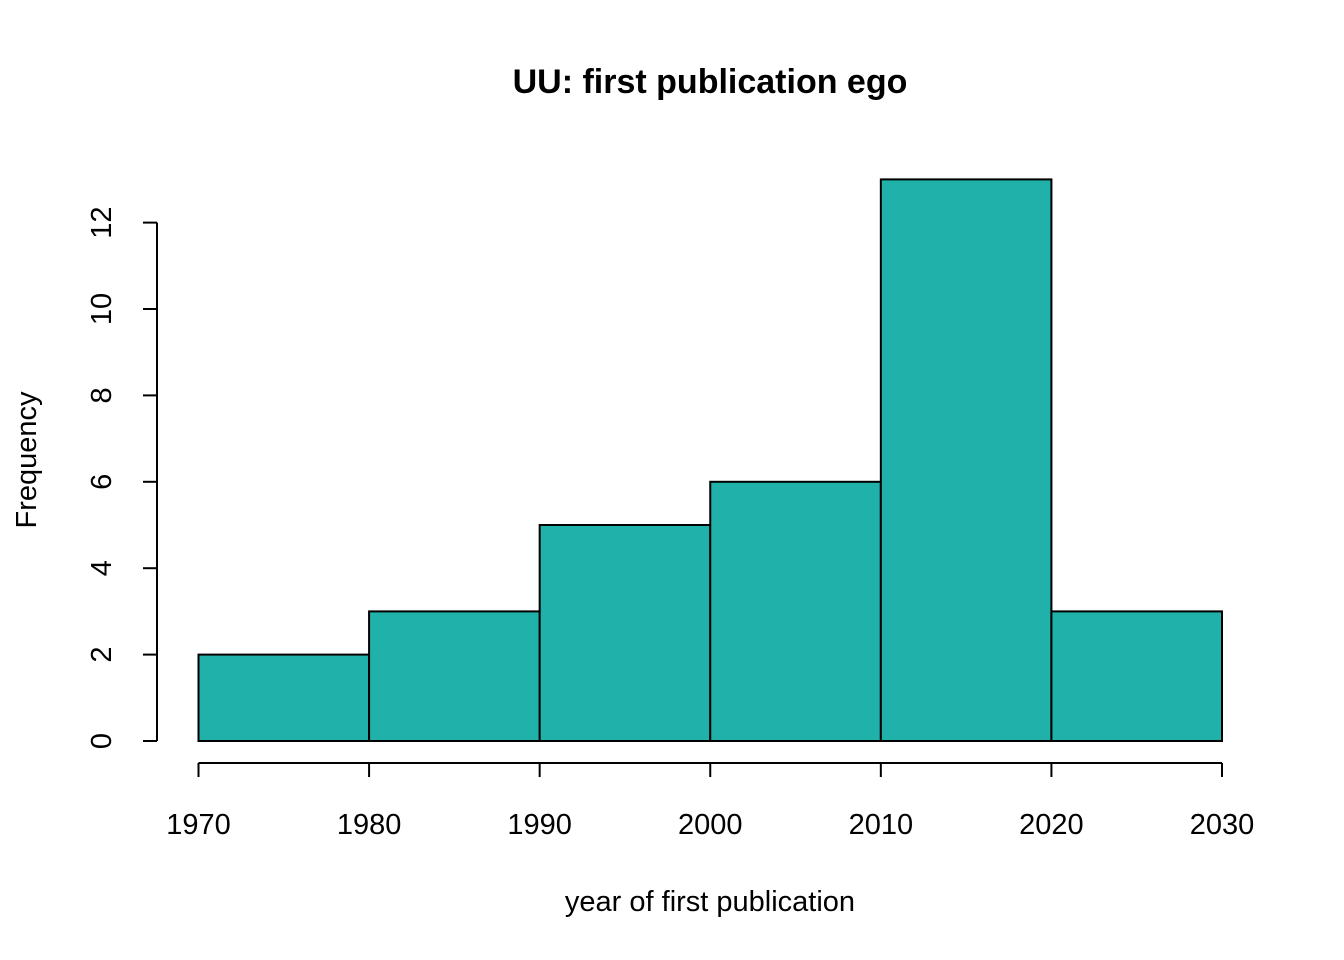  I want to click on y-tick-label: 4, so click(102, 568).